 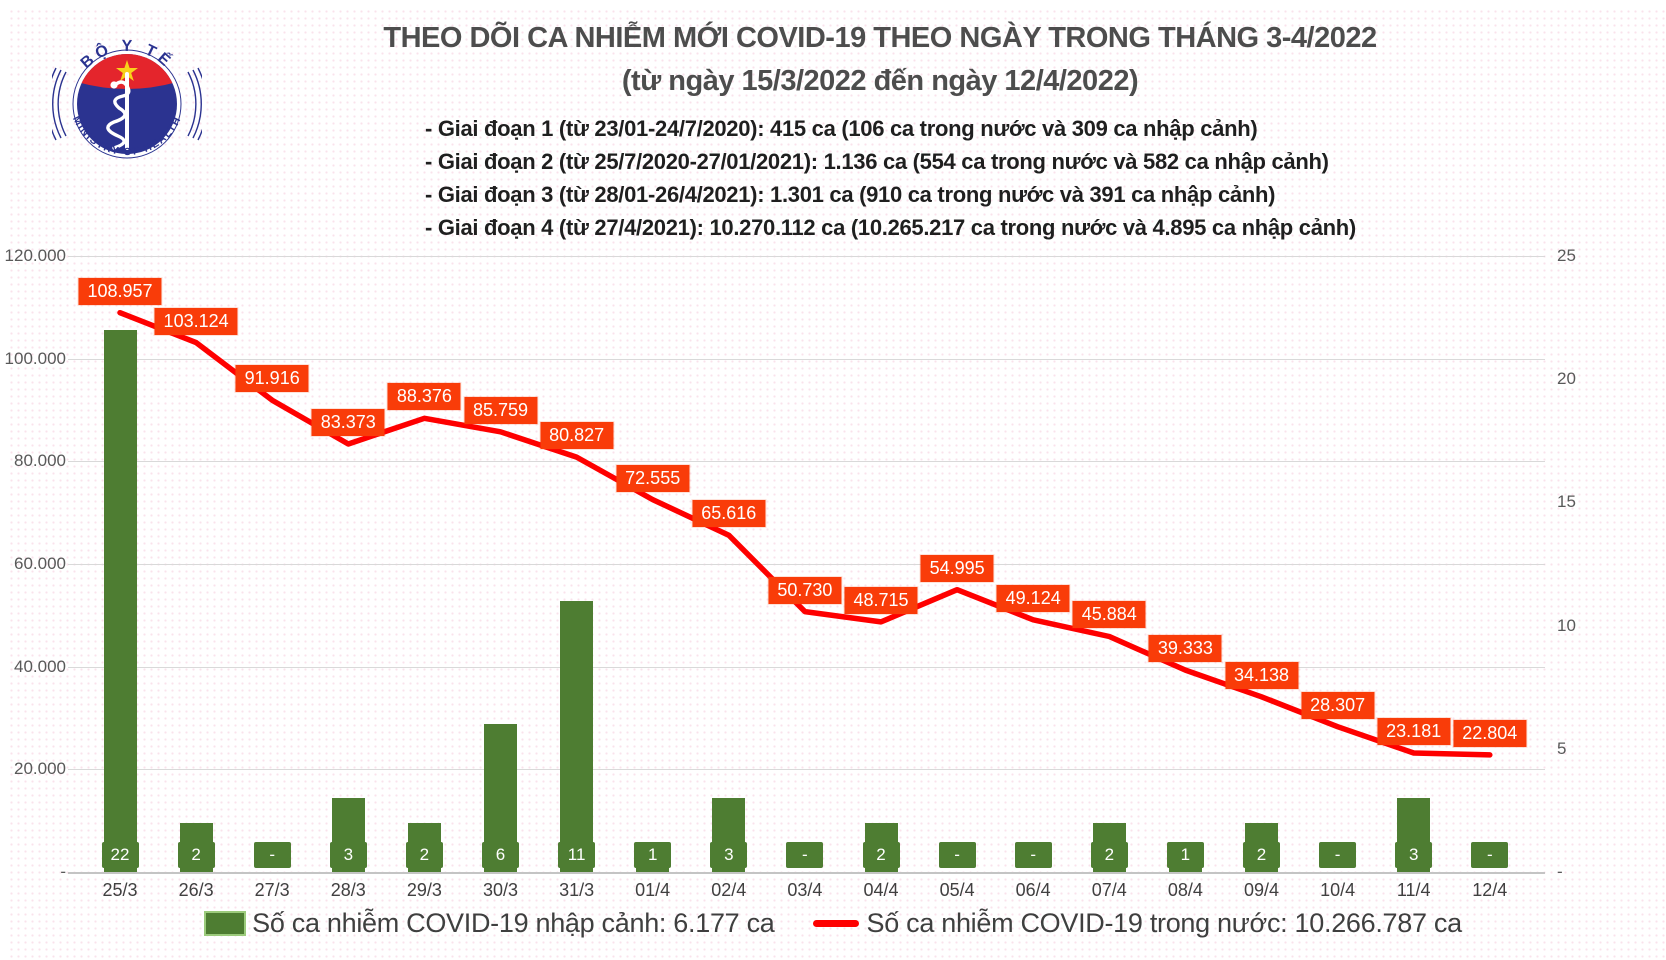 What do you see at coordinates (835, 923) in the screenshot?
I see `red-line-swatch-icon` at bounding box center [835, 923].